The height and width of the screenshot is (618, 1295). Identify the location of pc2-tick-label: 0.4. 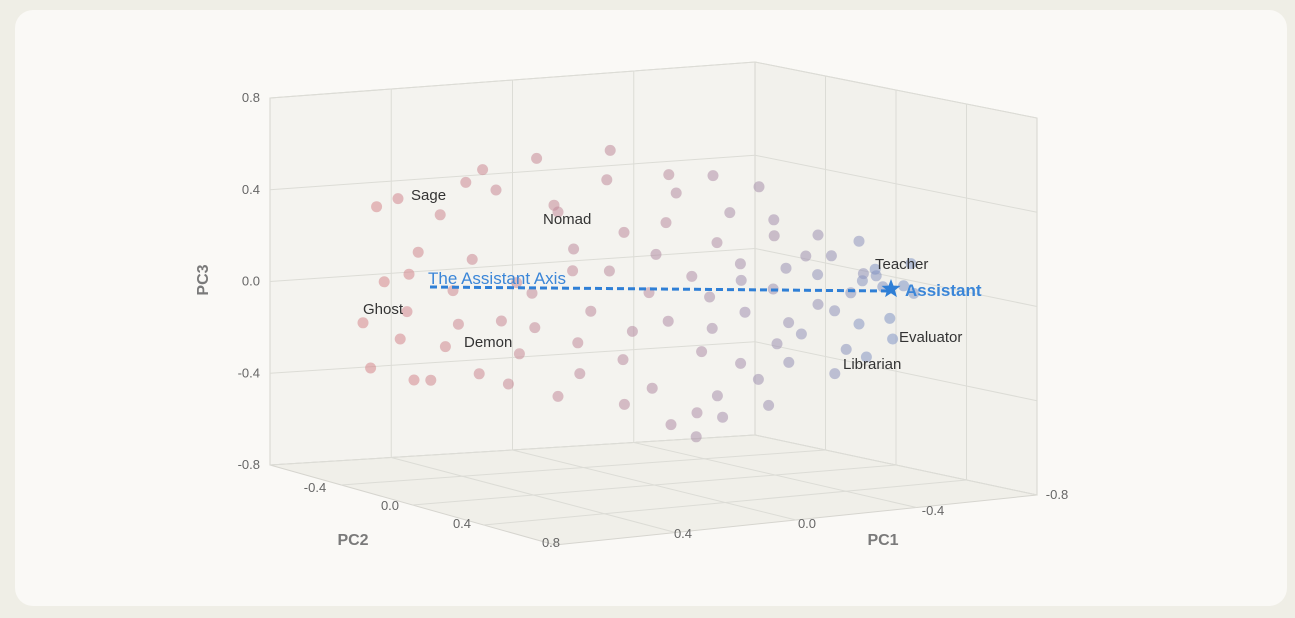
(462, 523).